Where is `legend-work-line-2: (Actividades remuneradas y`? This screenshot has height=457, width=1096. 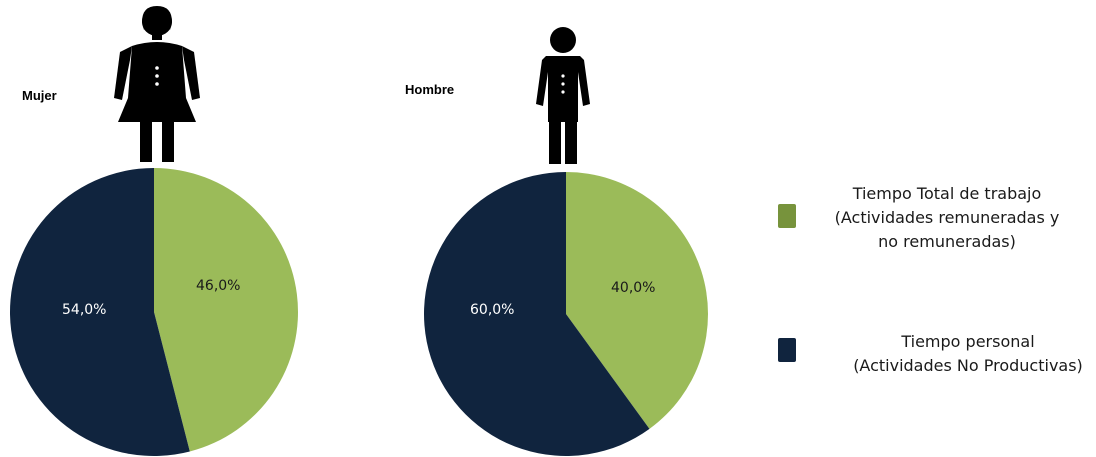 legend-work-line-2: (Actividades remuneradas y is located at coordinates (947, 217).